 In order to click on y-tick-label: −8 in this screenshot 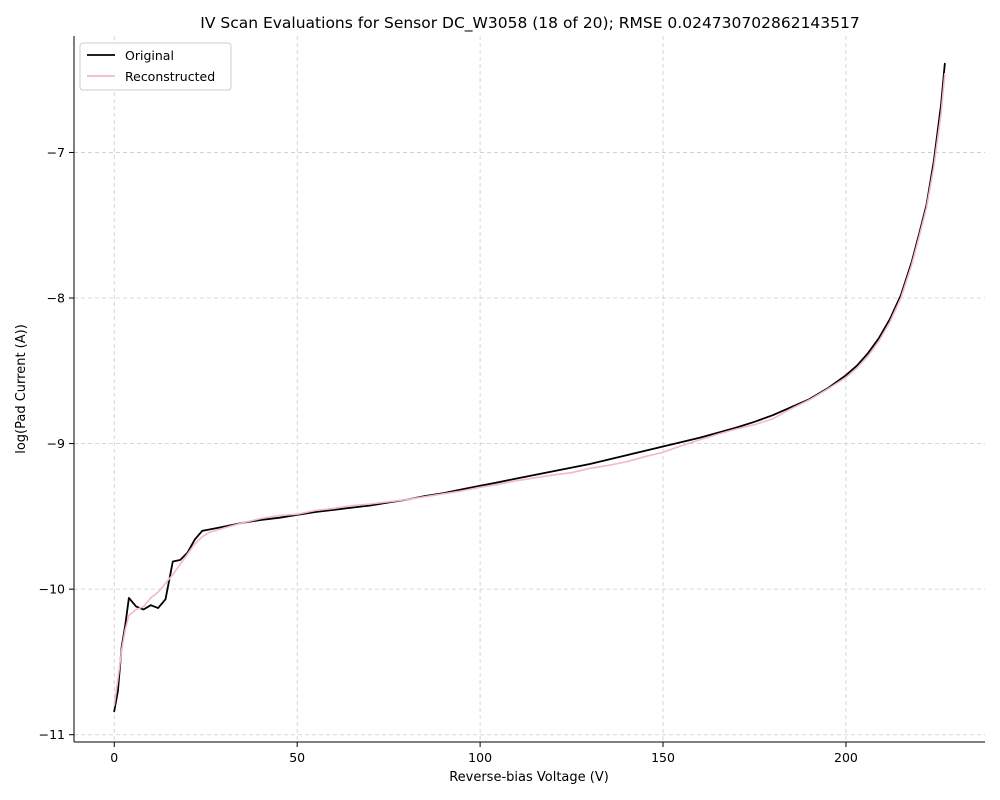, I will do `click(56, 298)`.